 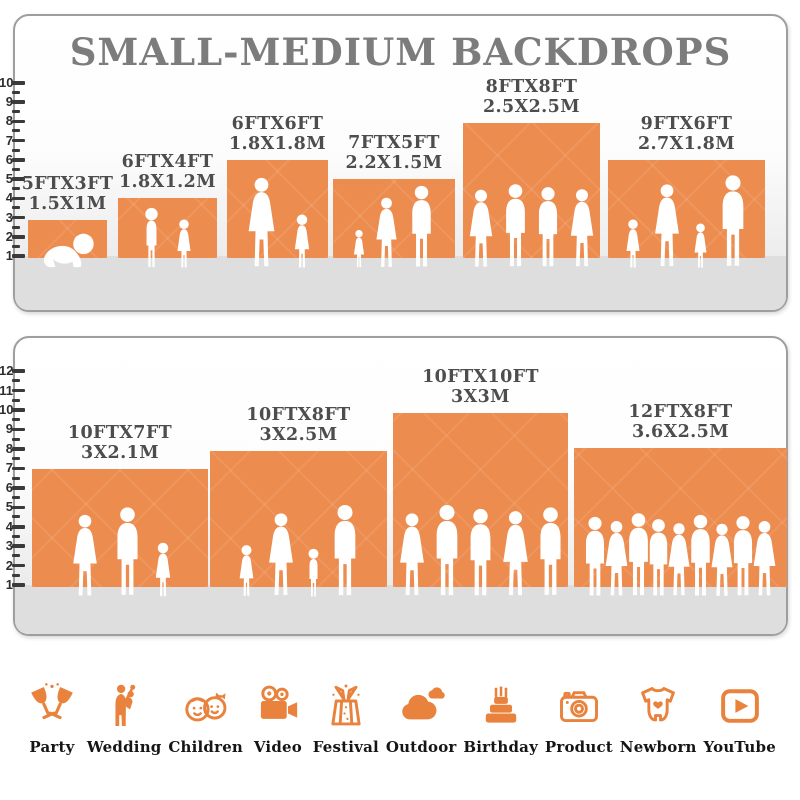 I want to click on category-label: Birthday, so click(x=501, y=747).